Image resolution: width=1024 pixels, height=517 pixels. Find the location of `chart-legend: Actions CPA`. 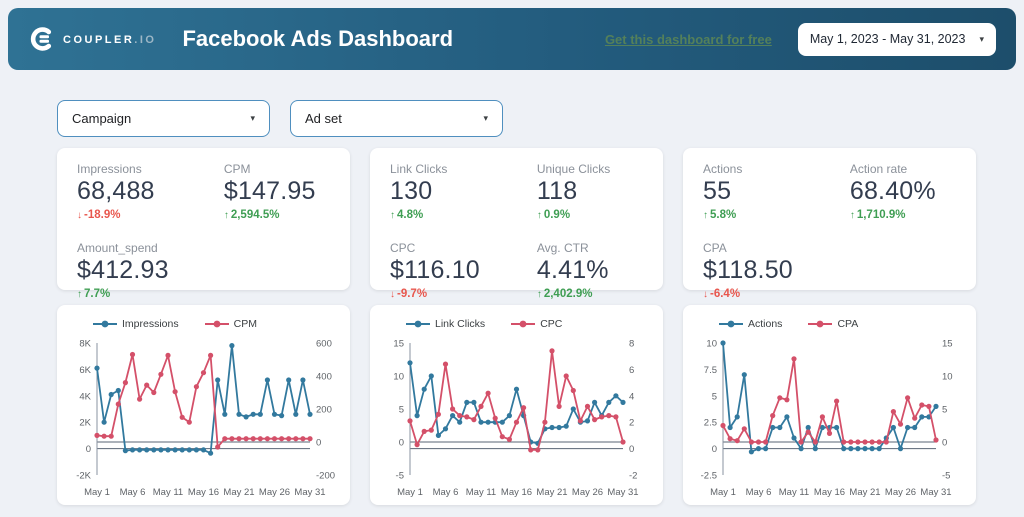

chart-legend: Actions CPA is located at coordinates (845, 324).